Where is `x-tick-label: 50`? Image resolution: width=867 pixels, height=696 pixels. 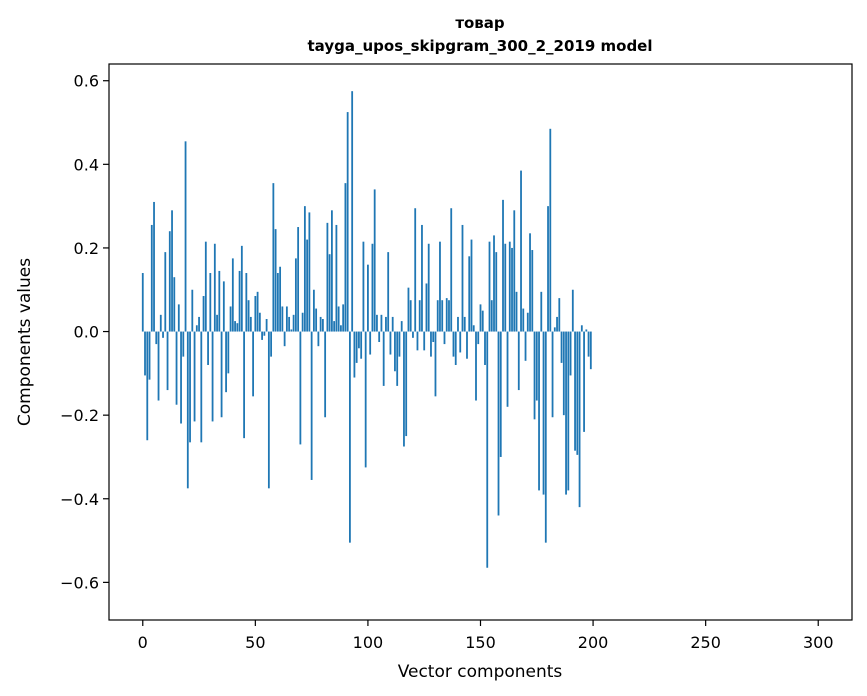 x-tick-label: 50 is located at coordinates (255, 642).